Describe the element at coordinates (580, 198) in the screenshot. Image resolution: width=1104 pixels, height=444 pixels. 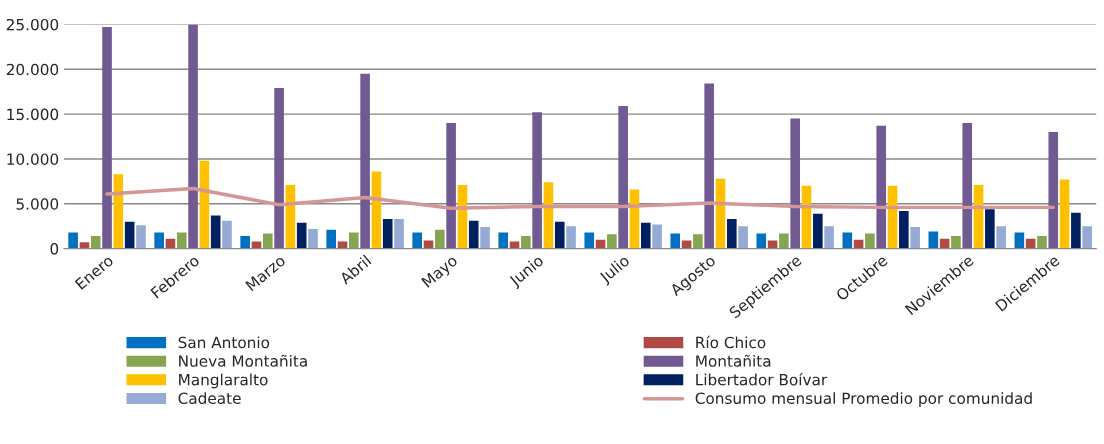
I see `line-series` at that location.